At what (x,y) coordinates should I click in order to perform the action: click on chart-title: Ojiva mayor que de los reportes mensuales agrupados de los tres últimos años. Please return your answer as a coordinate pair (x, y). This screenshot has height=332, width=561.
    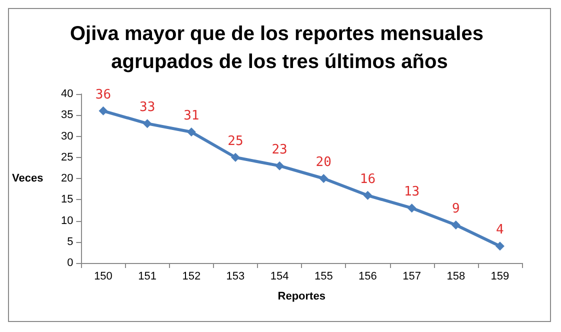
    Looking at the image, I should click on (280, 48).